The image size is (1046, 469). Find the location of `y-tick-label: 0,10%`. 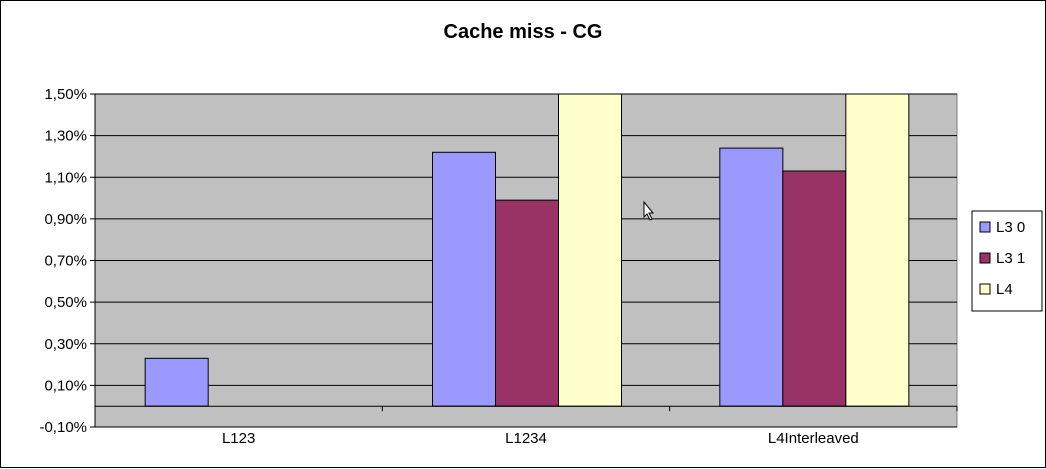

y-tick-label: 0,10% is located at coordinates (65, 385).